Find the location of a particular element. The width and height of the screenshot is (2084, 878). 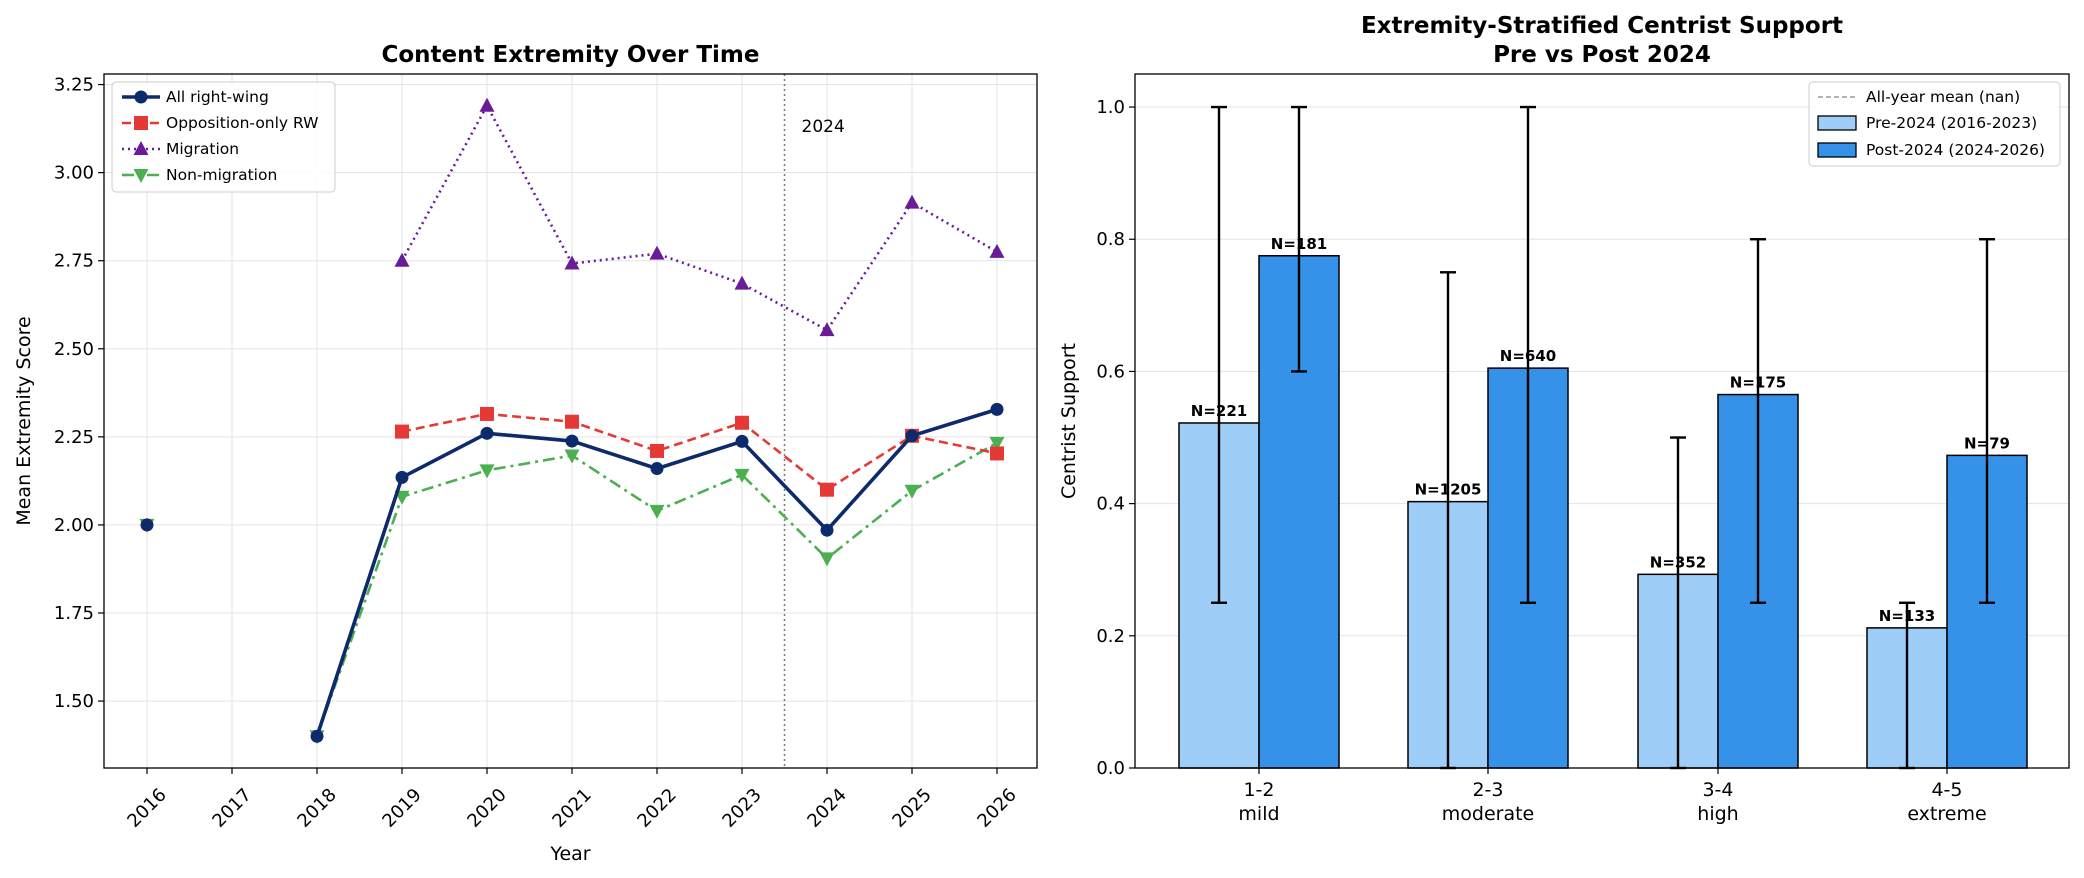

year-2024-divider-label: 2024 is located at coordinates (823, 127).